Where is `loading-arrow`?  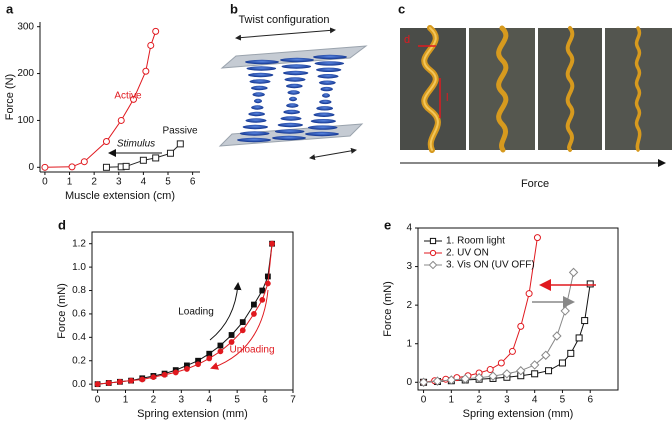 loading-arrow is located at coordinates (225, 311).